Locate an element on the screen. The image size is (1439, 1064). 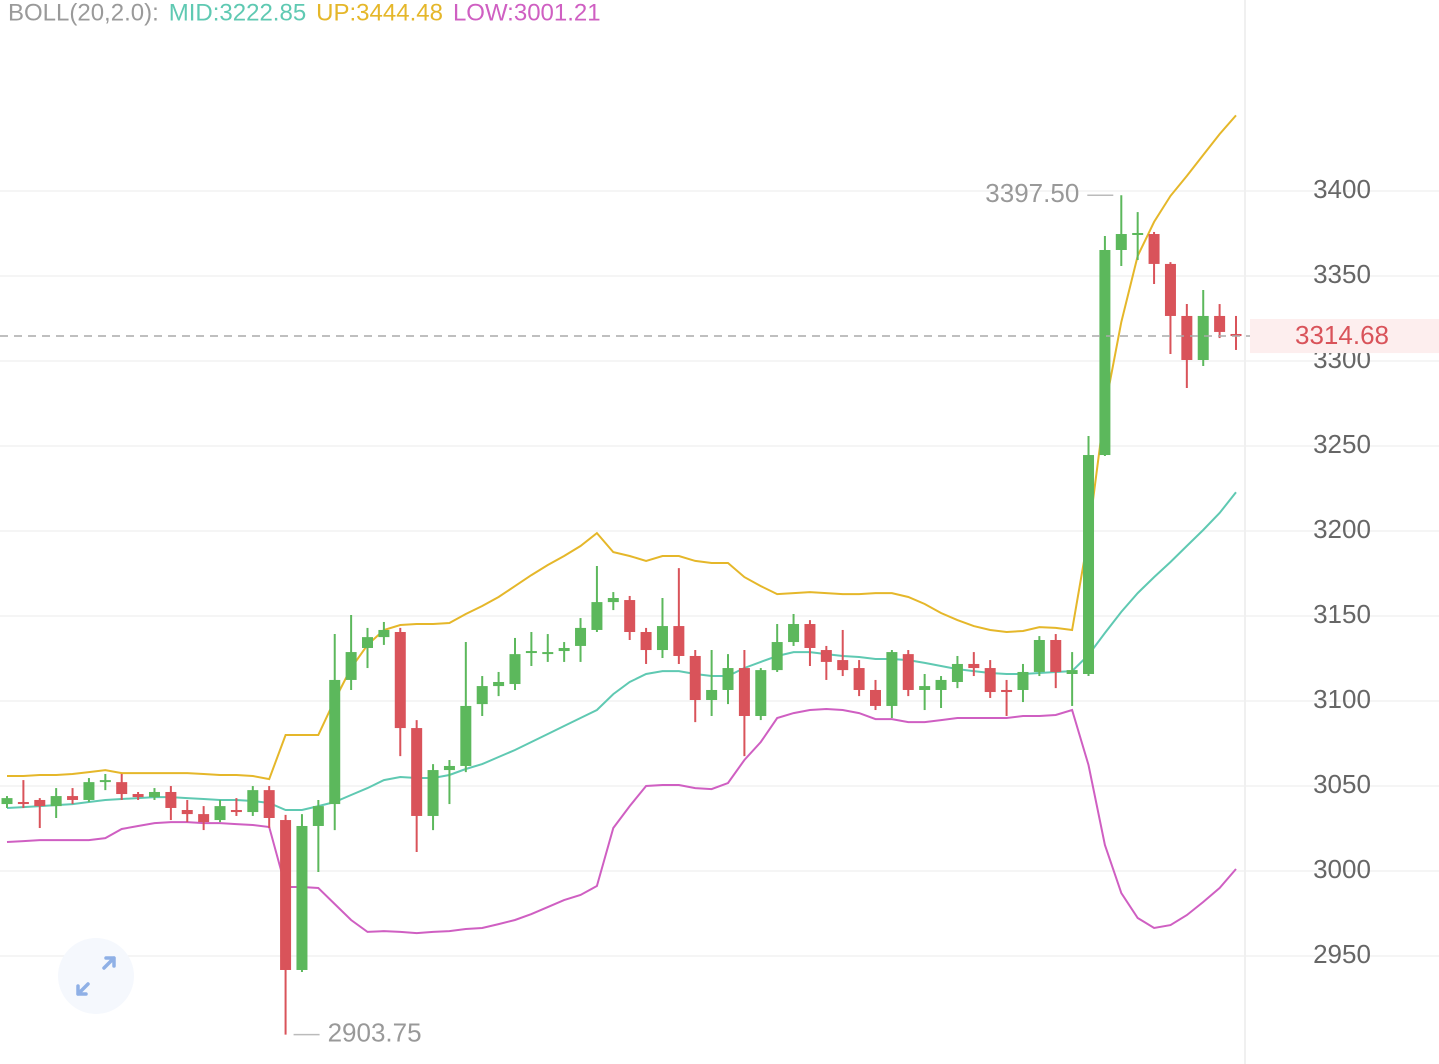
expand-button is located at coordinates (96, 976).